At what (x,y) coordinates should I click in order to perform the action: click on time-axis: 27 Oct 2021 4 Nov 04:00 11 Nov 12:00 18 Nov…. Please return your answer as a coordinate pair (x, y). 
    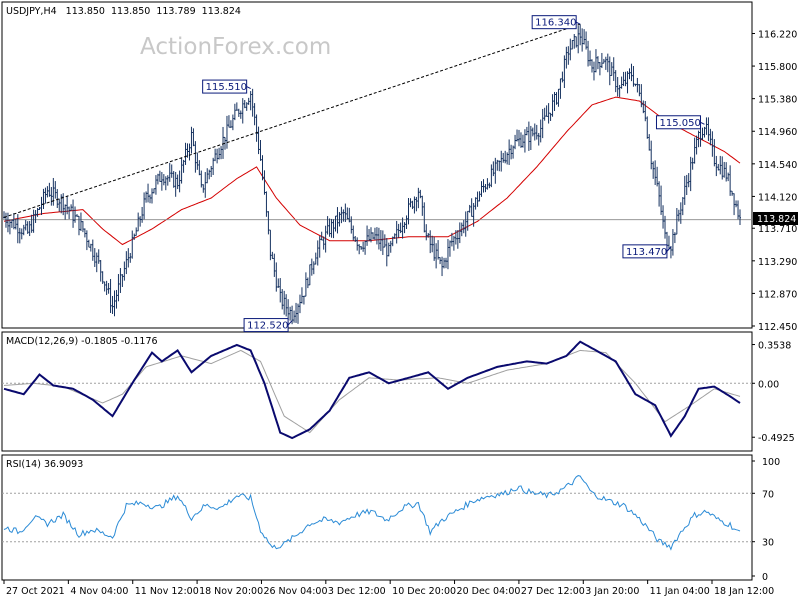
    Looking at the image, I should click on (388, 588).